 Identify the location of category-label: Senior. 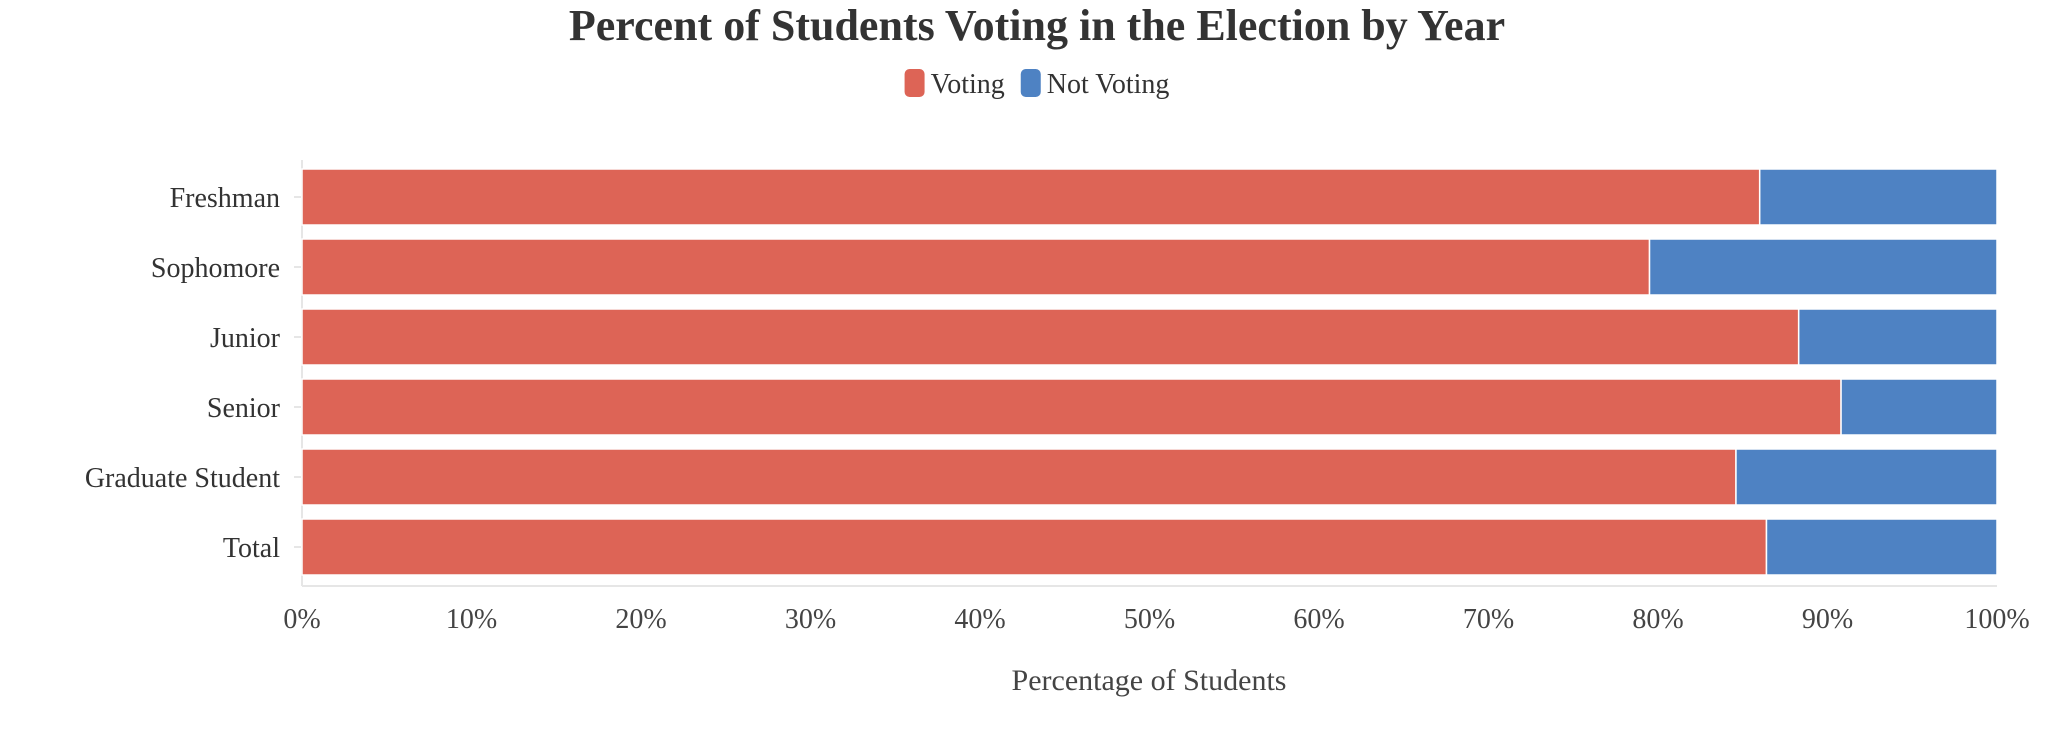
(244, 408).